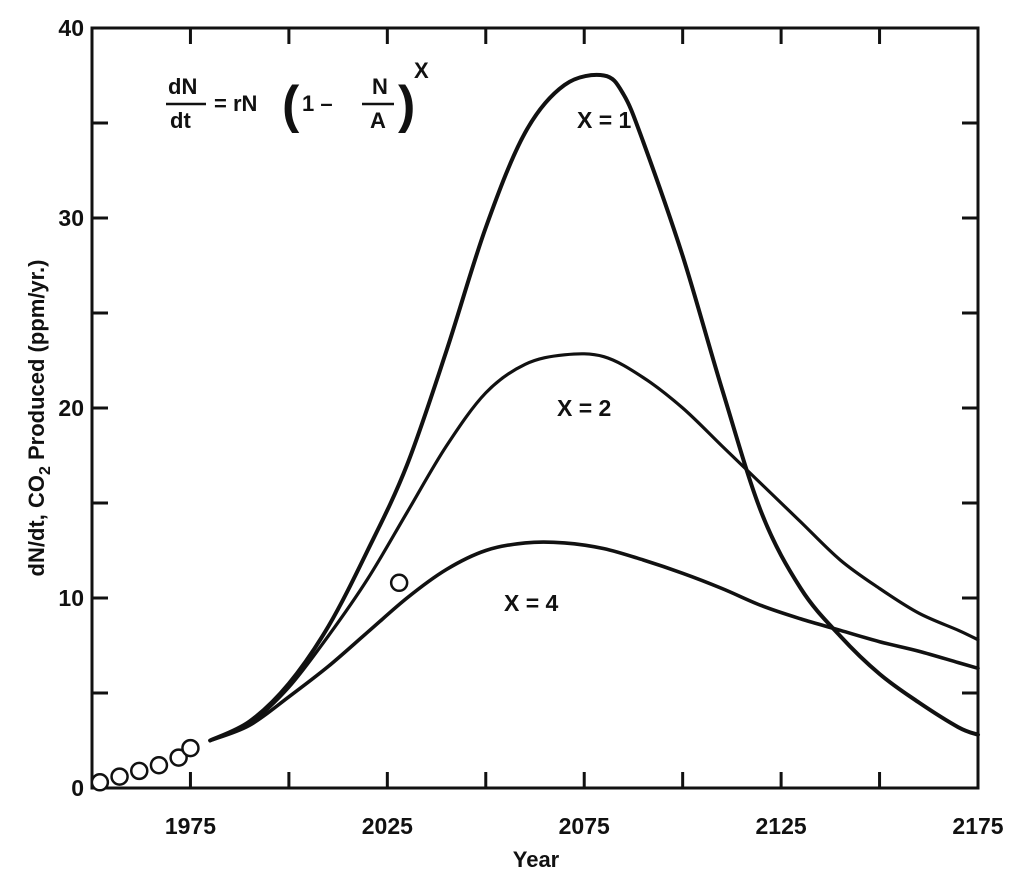 The width and height of the screenshot is (1012, 876). Describe the element at coordinates (536, 859) in the screenshot. I see `x-axis-title: Year` at that location.